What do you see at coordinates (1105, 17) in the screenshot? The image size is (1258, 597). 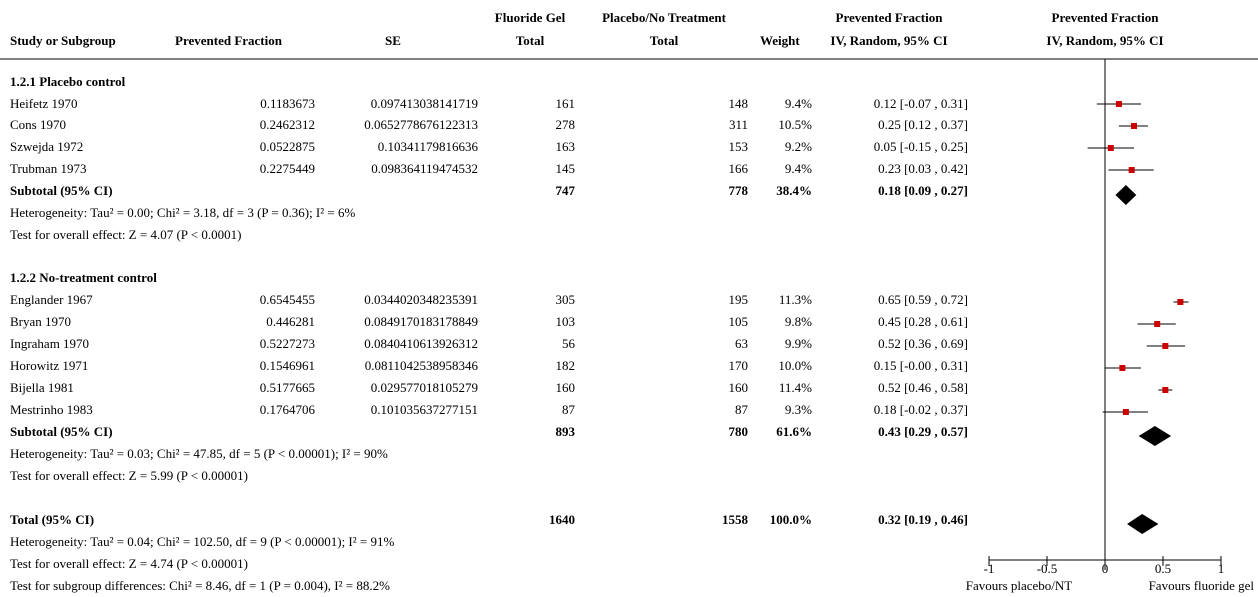 I see `header-plot-line1: Prevented Fraction` at bounding box center [1105, 17].